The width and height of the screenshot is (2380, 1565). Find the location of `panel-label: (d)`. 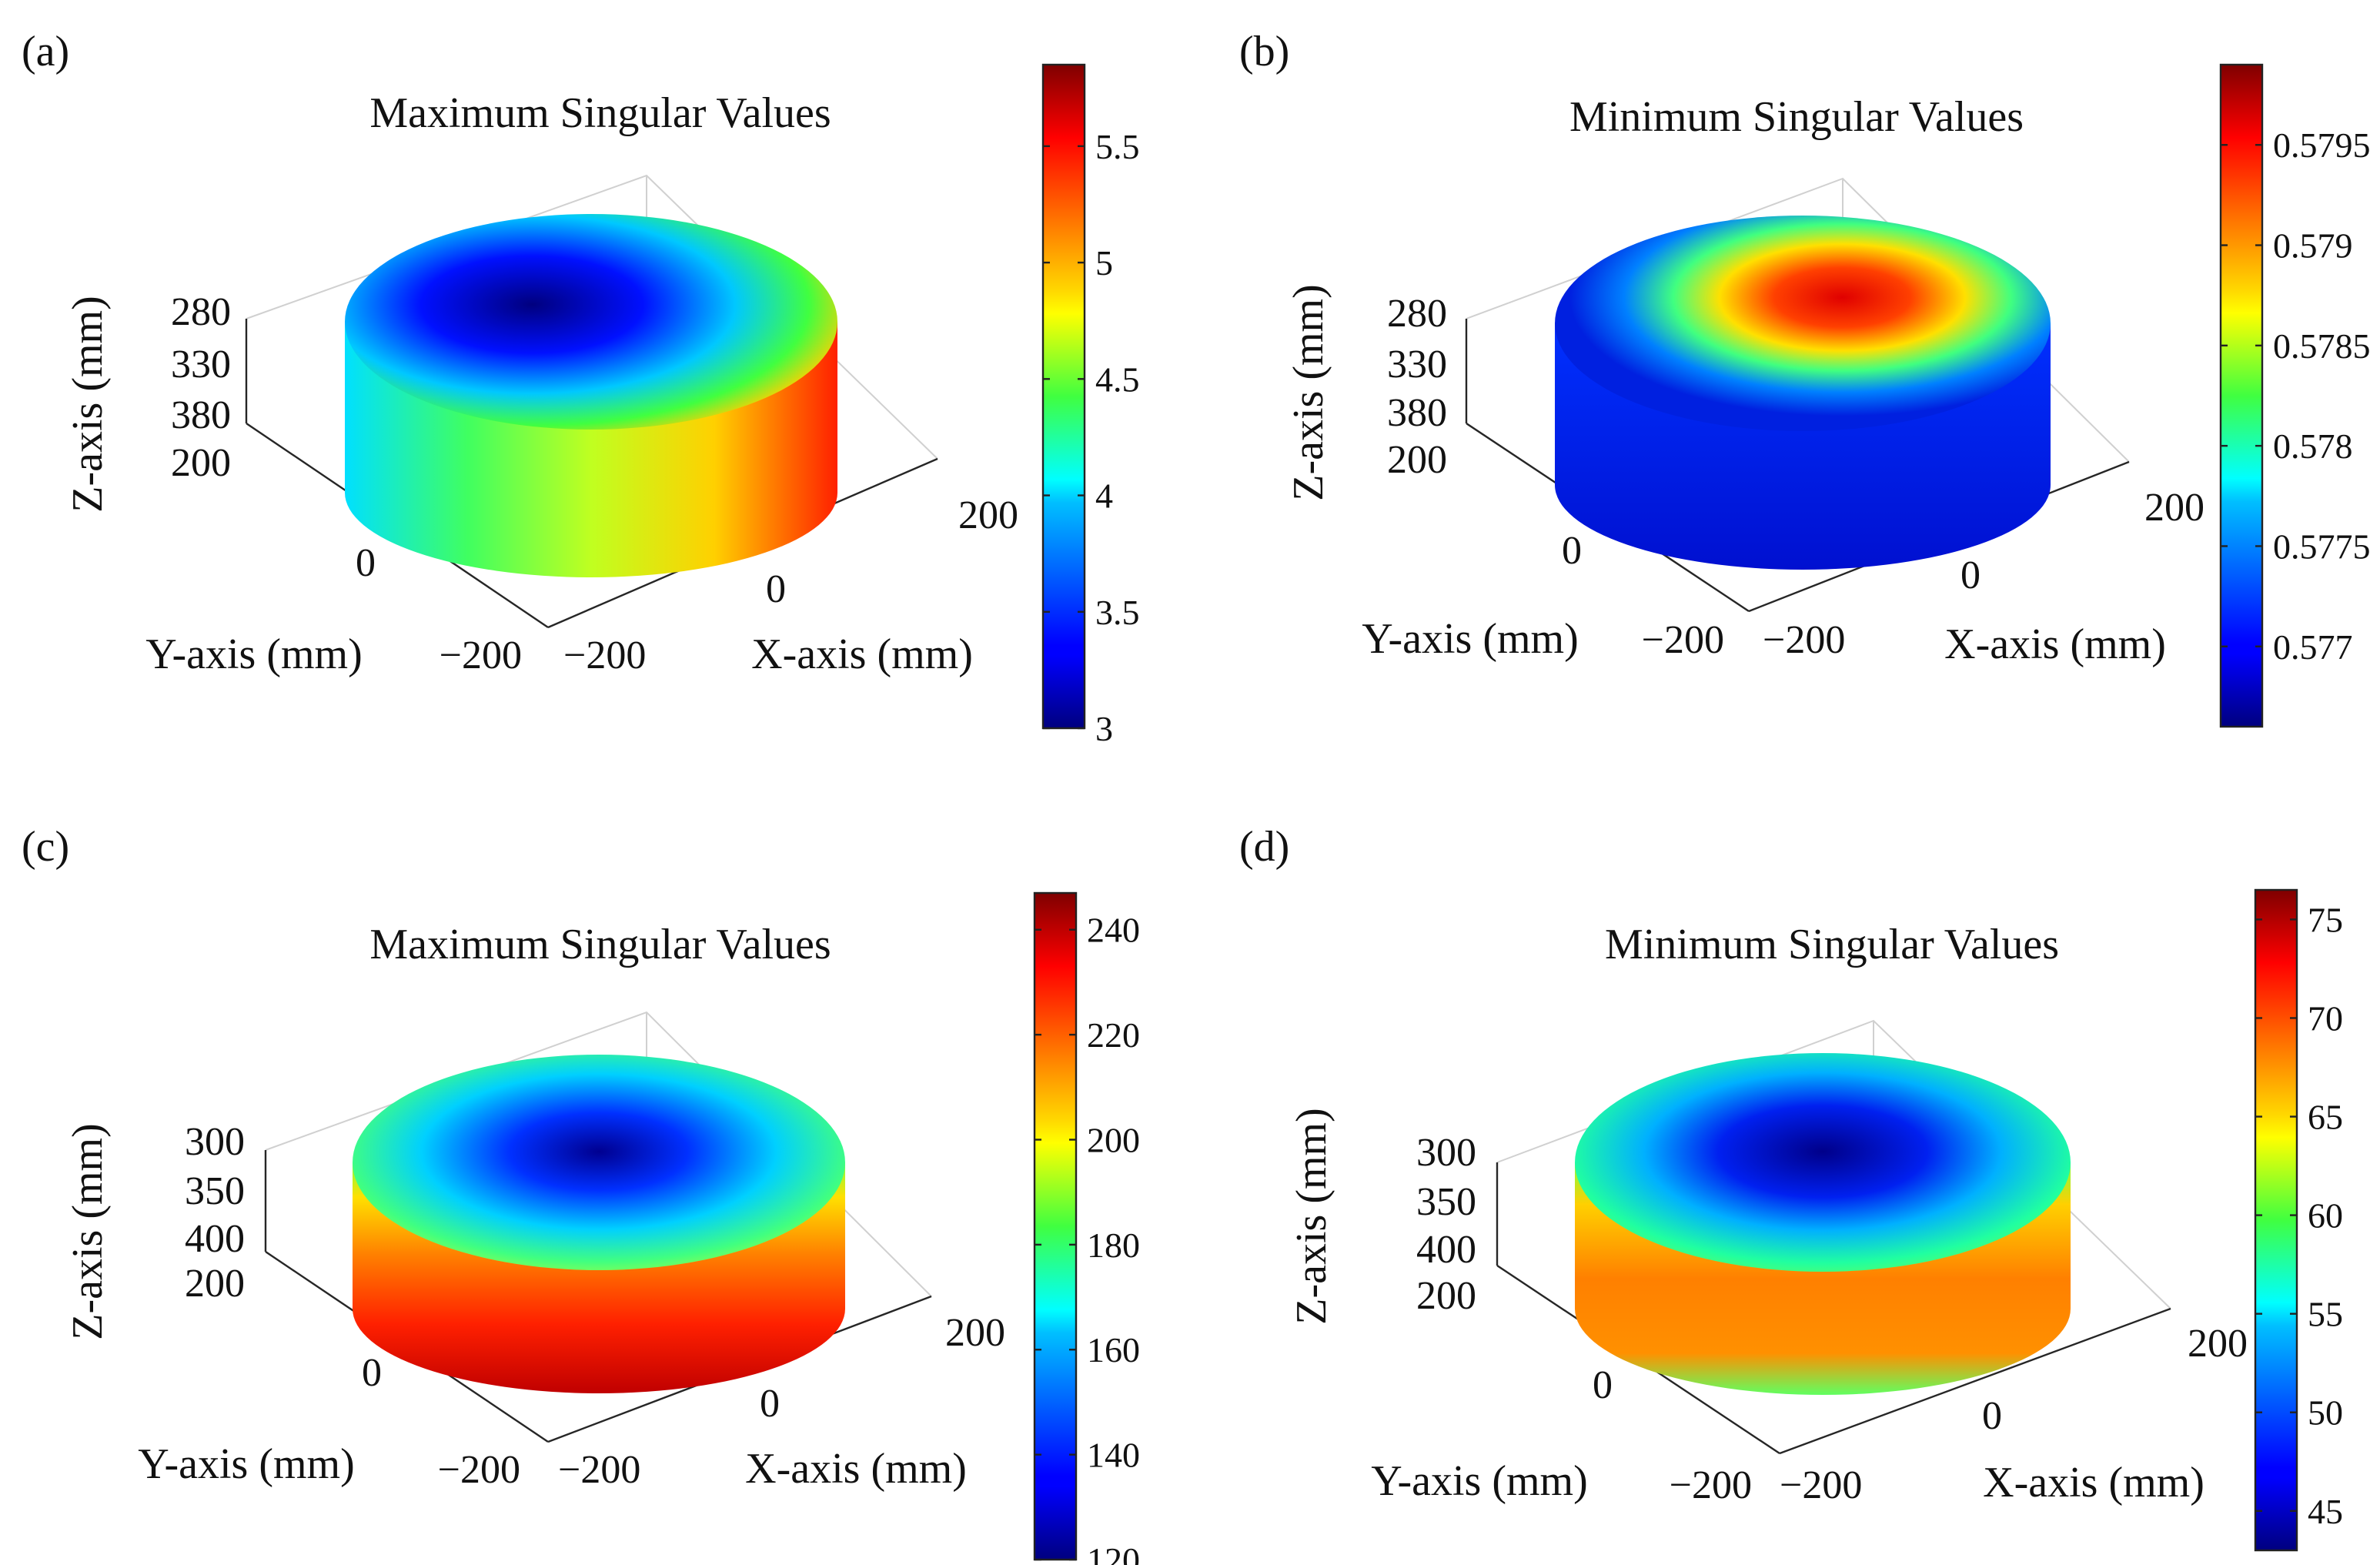

panel-label: (d) is located at coordinates (1264, 847).